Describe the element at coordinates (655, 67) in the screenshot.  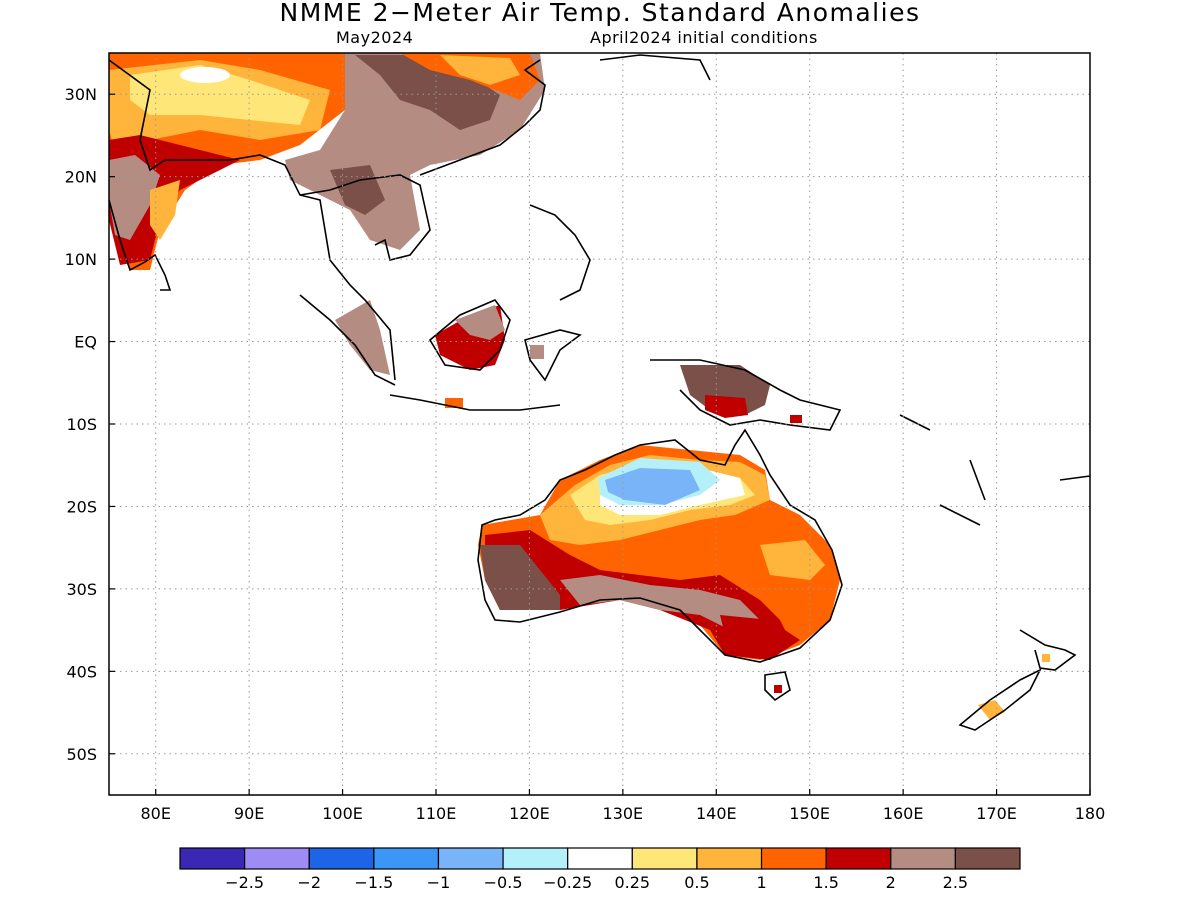
I see `coast-japan` at that location.